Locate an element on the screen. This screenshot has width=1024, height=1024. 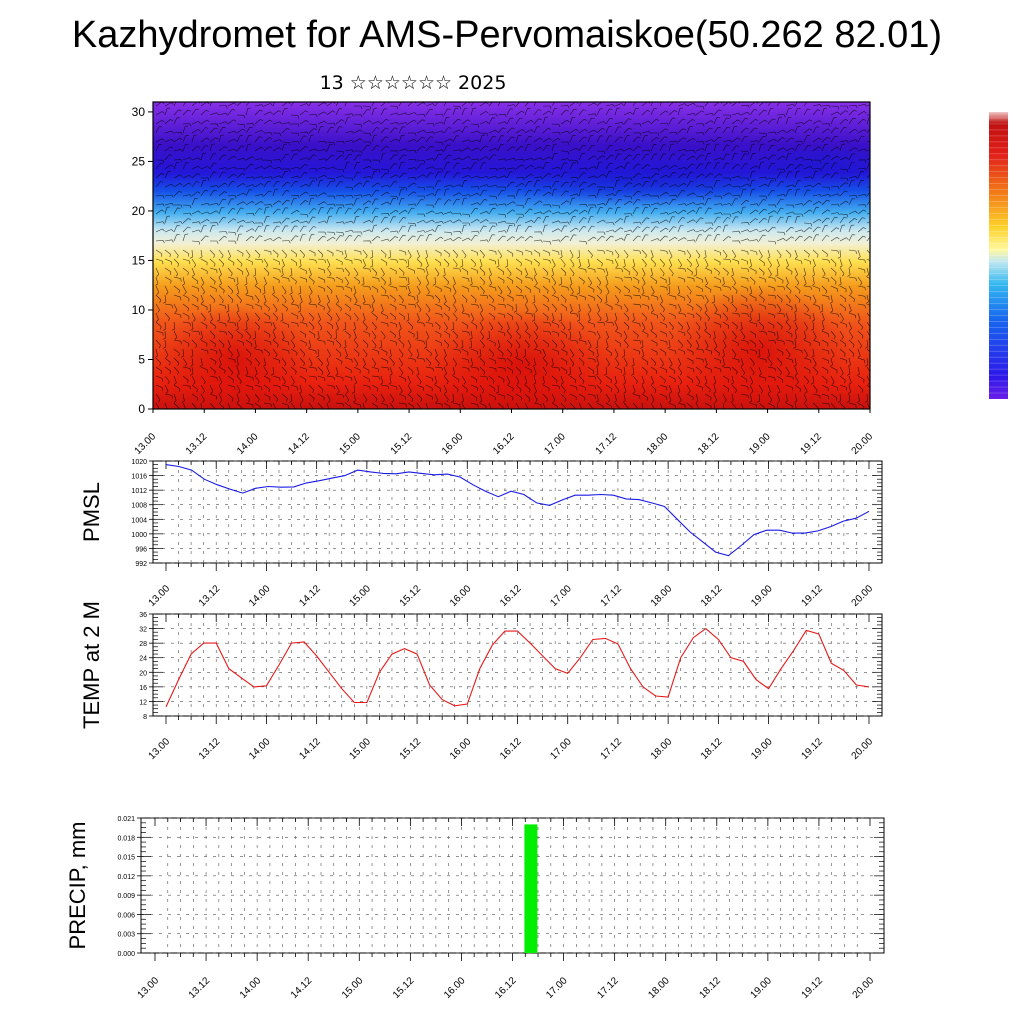
y-tick-label: 0.009 is located at coordinates (126, 896).